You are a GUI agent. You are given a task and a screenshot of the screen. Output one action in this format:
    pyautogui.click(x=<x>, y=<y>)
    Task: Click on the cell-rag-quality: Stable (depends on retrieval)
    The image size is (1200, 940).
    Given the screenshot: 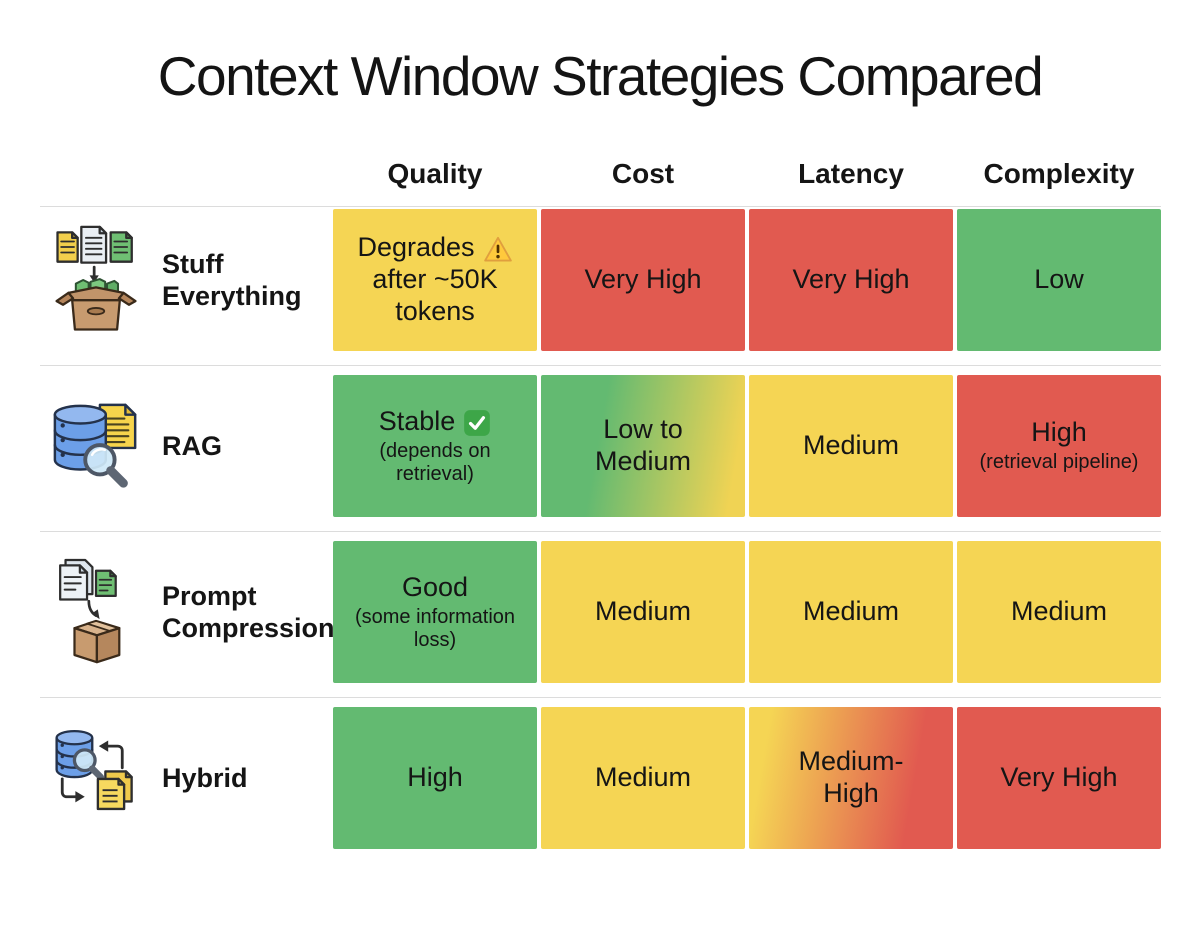 What is the action you would take?
    pyautogui.click(x=435, y=446)
    